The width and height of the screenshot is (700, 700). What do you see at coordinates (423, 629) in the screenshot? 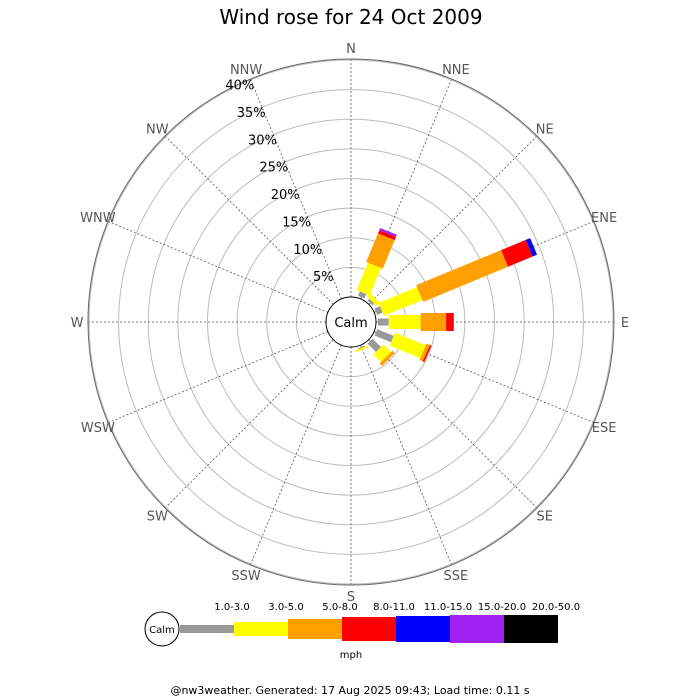
I see `legend-swatch-11.0-15.0` at bounding box center [423, 629].